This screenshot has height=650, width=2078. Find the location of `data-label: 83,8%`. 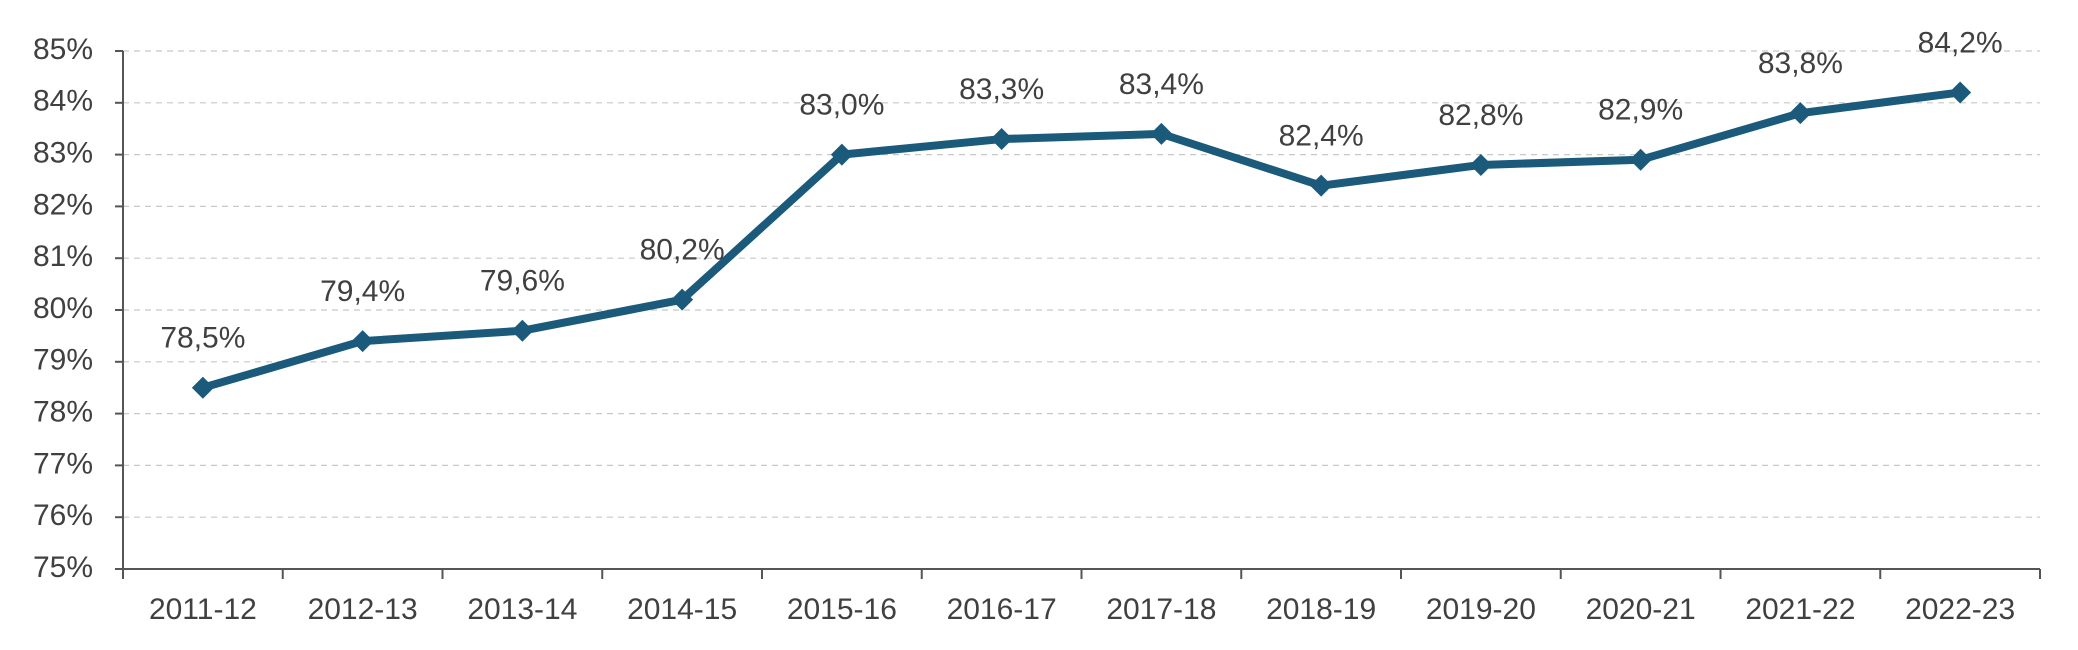

data-label: 83,8% is located at coordinates (1800, 63).